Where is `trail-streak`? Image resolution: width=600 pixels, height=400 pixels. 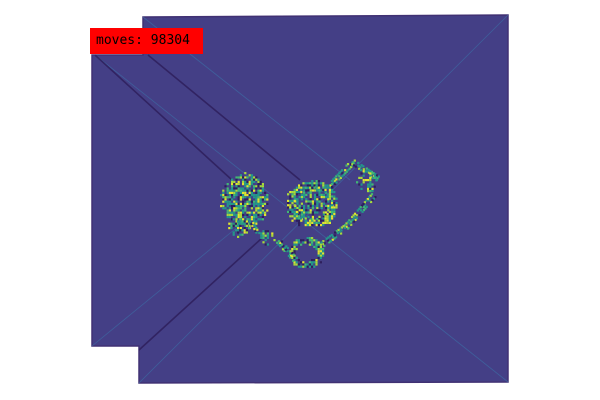 trail-streak is located at coordinates (224, 117).